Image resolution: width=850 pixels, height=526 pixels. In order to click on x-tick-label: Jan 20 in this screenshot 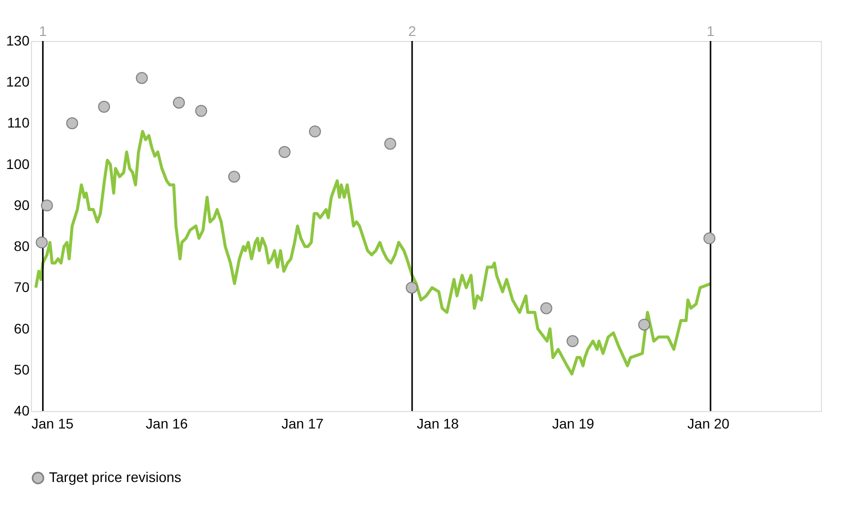, I will do `click(708, 424)`.